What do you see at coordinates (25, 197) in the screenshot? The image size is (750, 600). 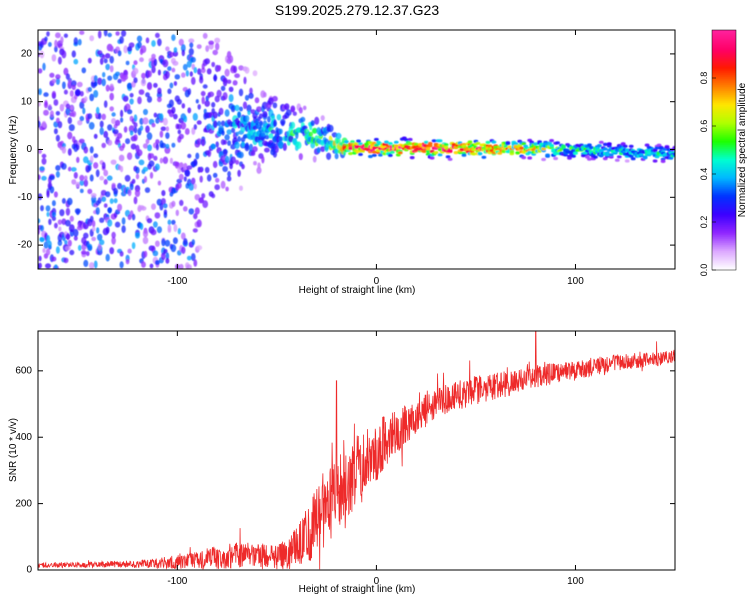 I see `heatmap-y-tick-label: -10` at bounding box center [25, 197].